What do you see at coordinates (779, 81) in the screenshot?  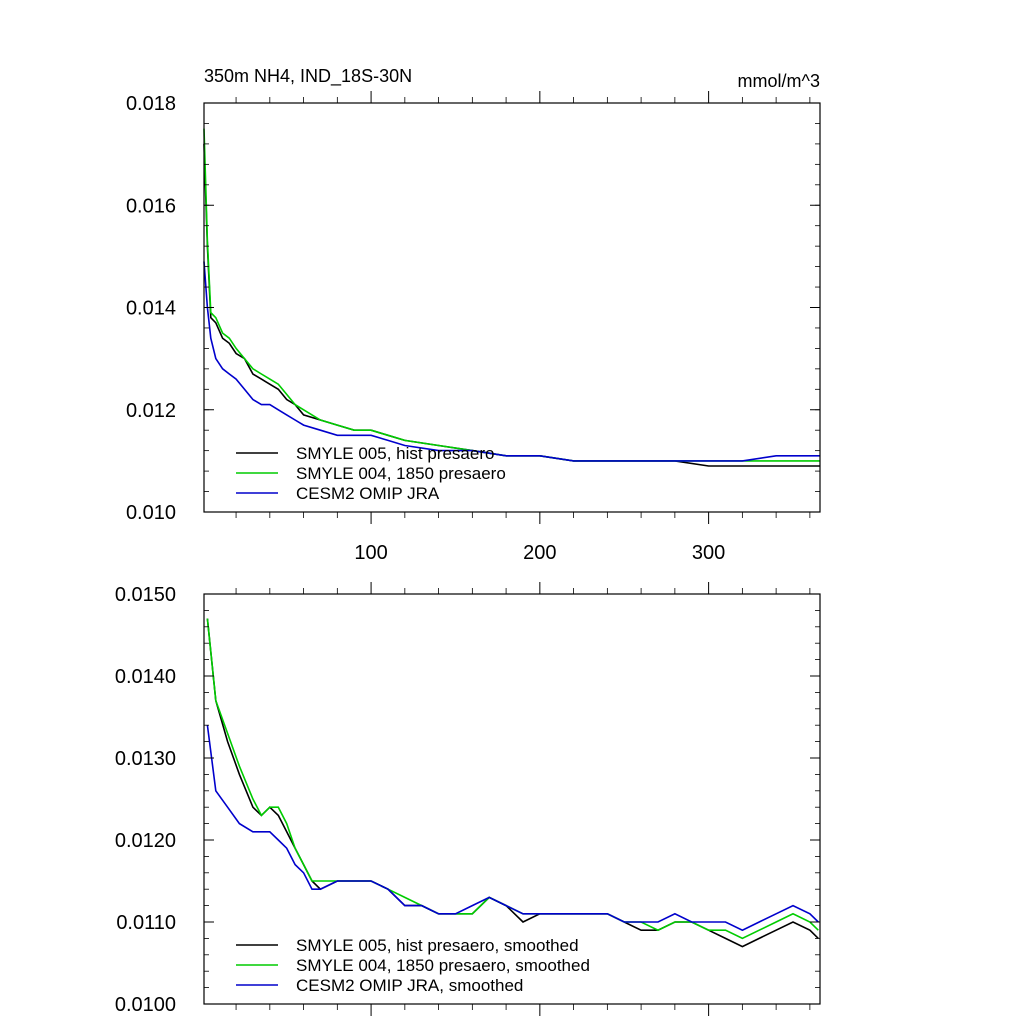 I see `units-label: mmol/m^3` at bounding box center [779, 81].